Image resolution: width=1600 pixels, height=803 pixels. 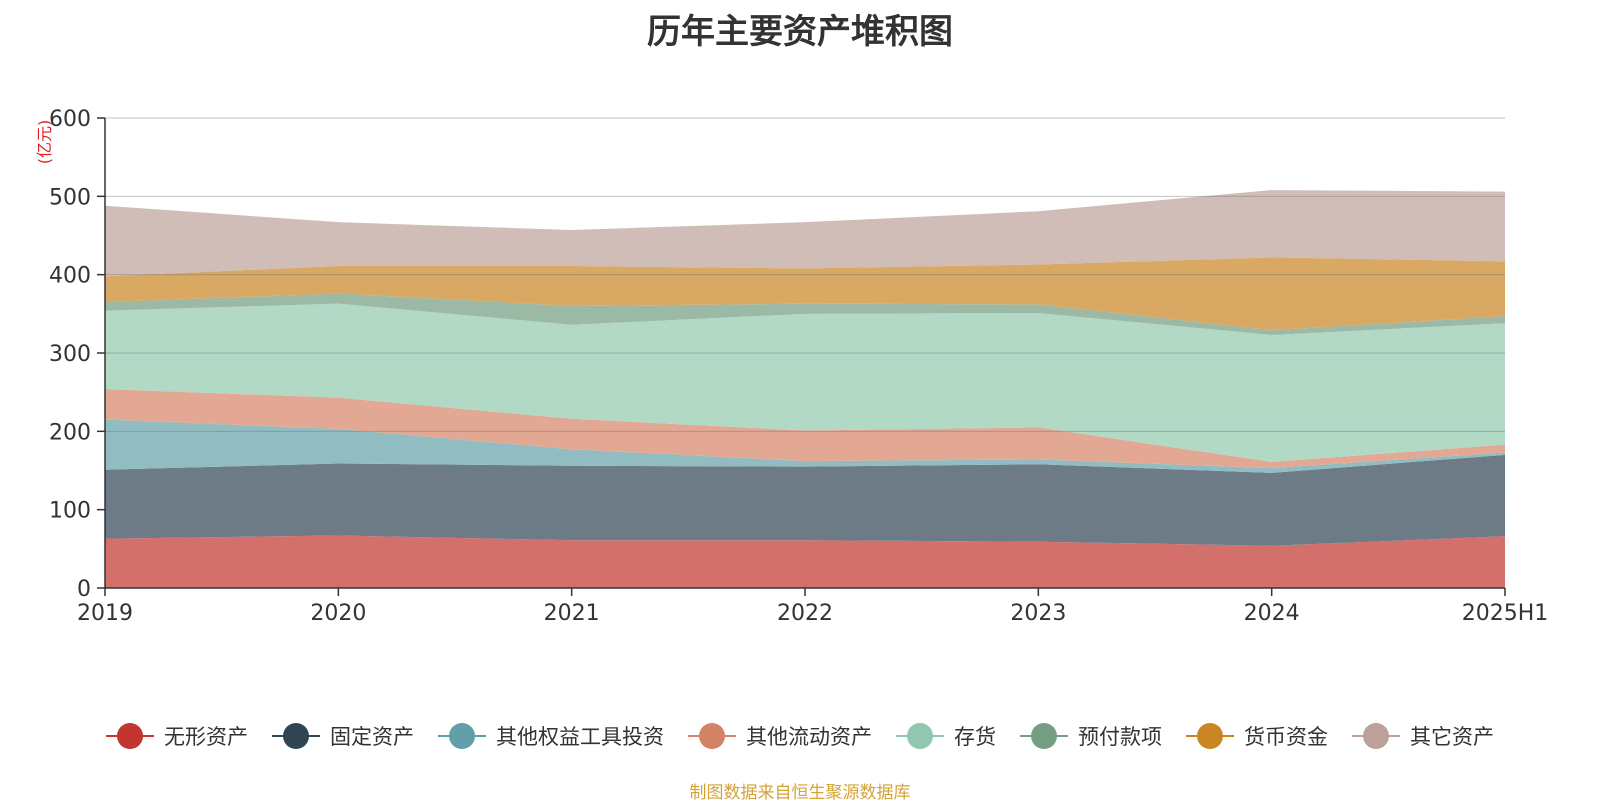 What do you see at coordinates (372, 737) in the screenshot?
I see `legend-label: 固定资产` at bounding box center [372, 737].